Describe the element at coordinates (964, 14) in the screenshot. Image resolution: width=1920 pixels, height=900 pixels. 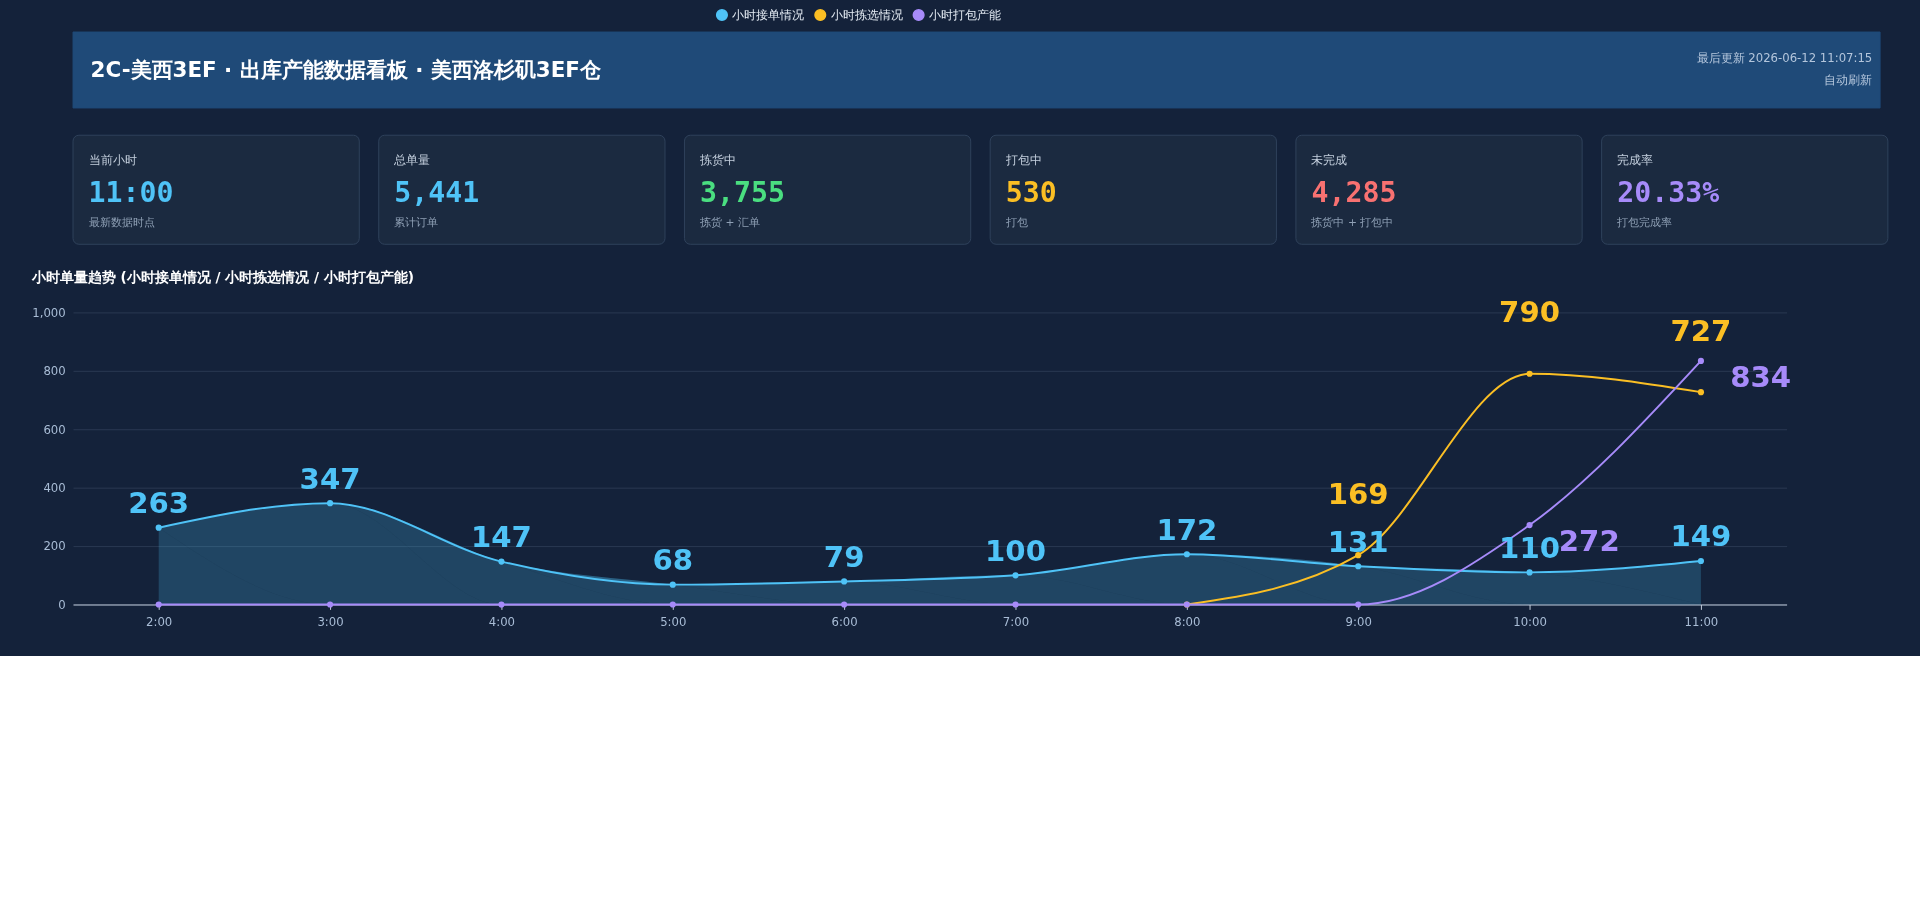
I see `legend-label: 小时打包产能` at that location.